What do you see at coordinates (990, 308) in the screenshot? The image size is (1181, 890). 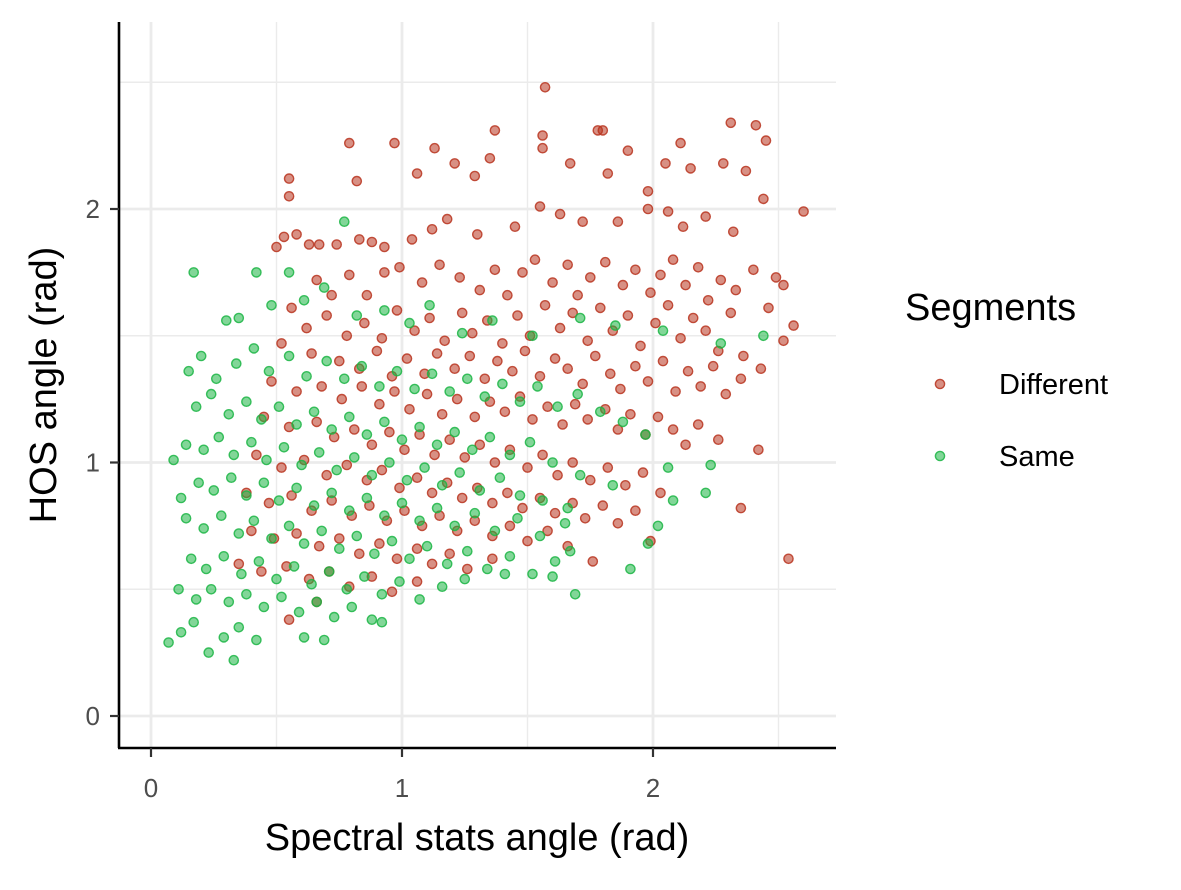 I see `legend-title: Segments` at bounding box center [990, 308].